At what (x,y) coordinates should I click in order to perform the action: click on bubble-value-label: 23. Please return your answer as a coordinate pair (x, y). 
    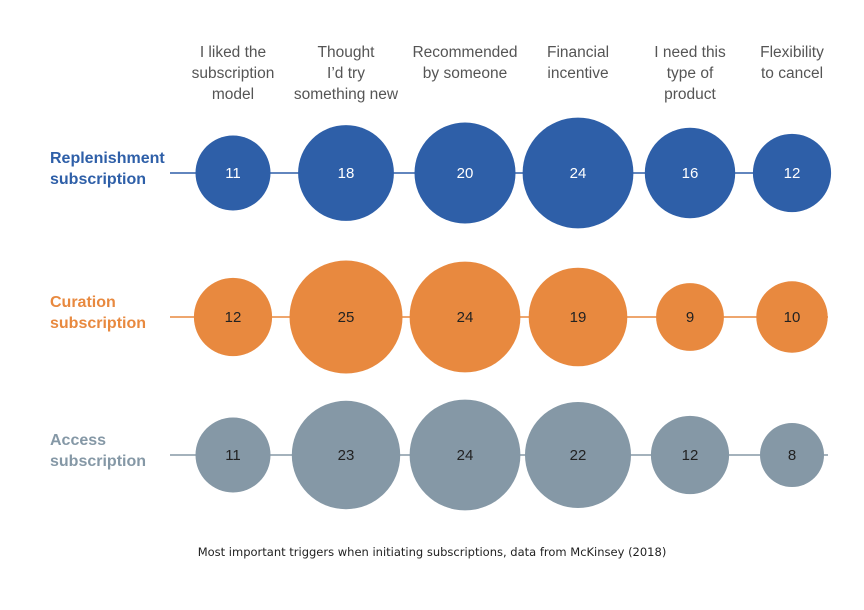
    Looking at the image, I should click on (346, 455).